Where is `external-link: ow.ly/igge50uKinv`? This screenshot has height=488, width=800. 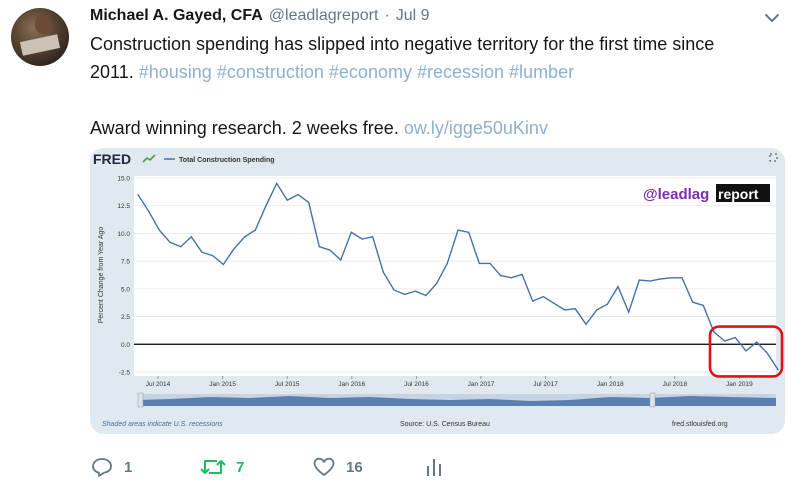
external-link: ow.ly/igge50uKinv is located at coordinates (475, 128).